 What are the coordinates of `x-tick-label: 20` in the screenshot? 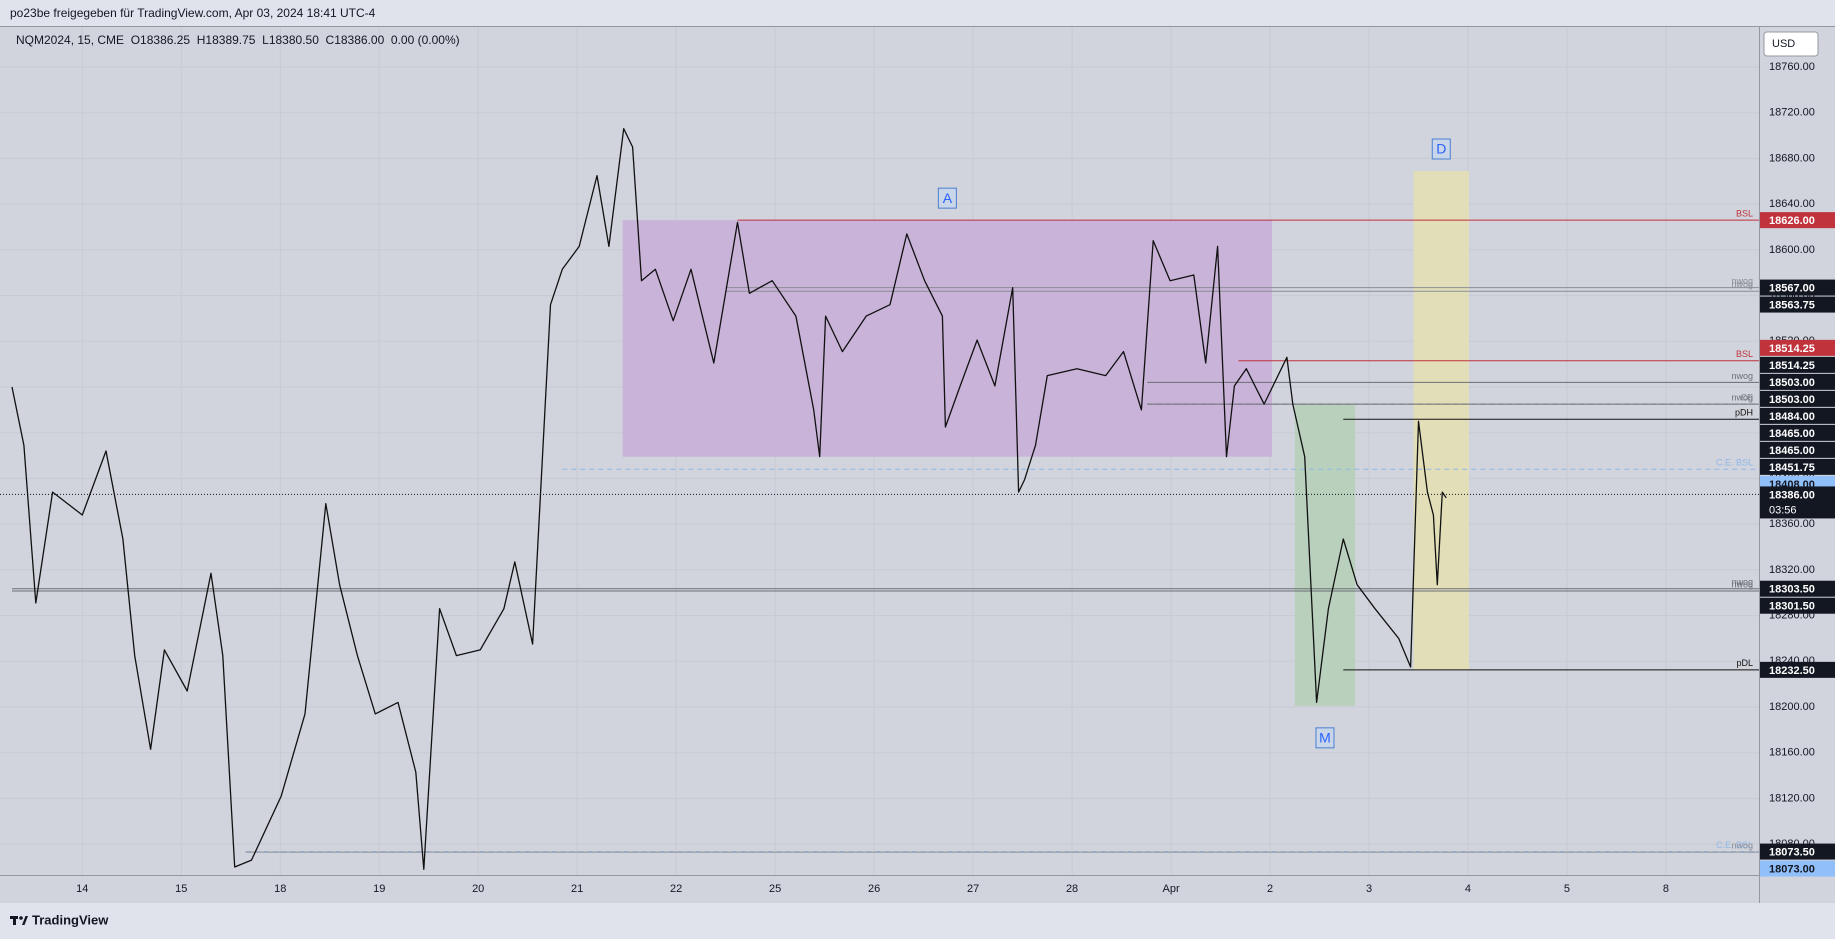 It's located at (478, 889).